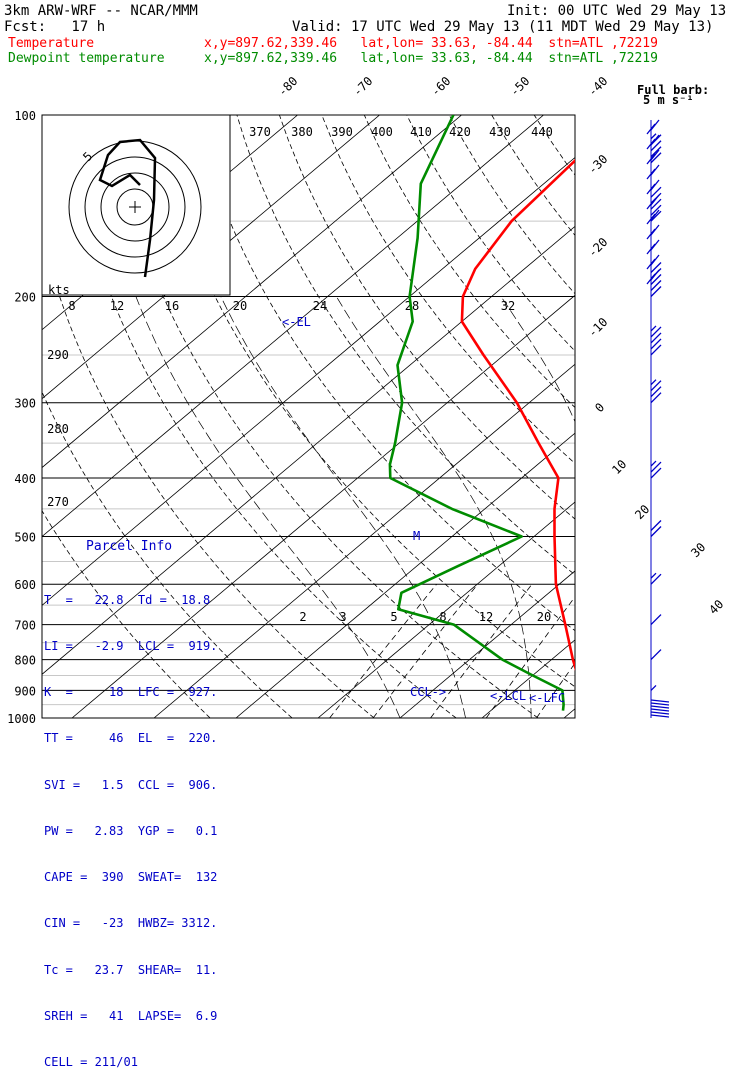  Describe the element at coordinates (25, 691) in the screenshot. I see `pressure-tick-label: 900` at that location.